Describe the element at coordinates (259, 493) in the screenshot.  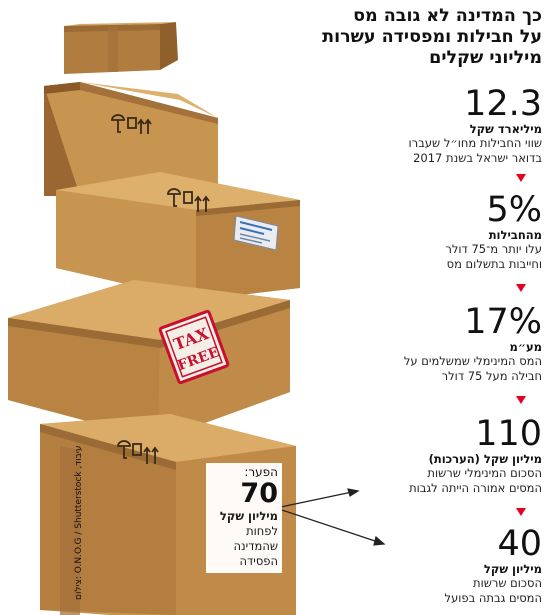
I see `gap-value: 70` at that location.